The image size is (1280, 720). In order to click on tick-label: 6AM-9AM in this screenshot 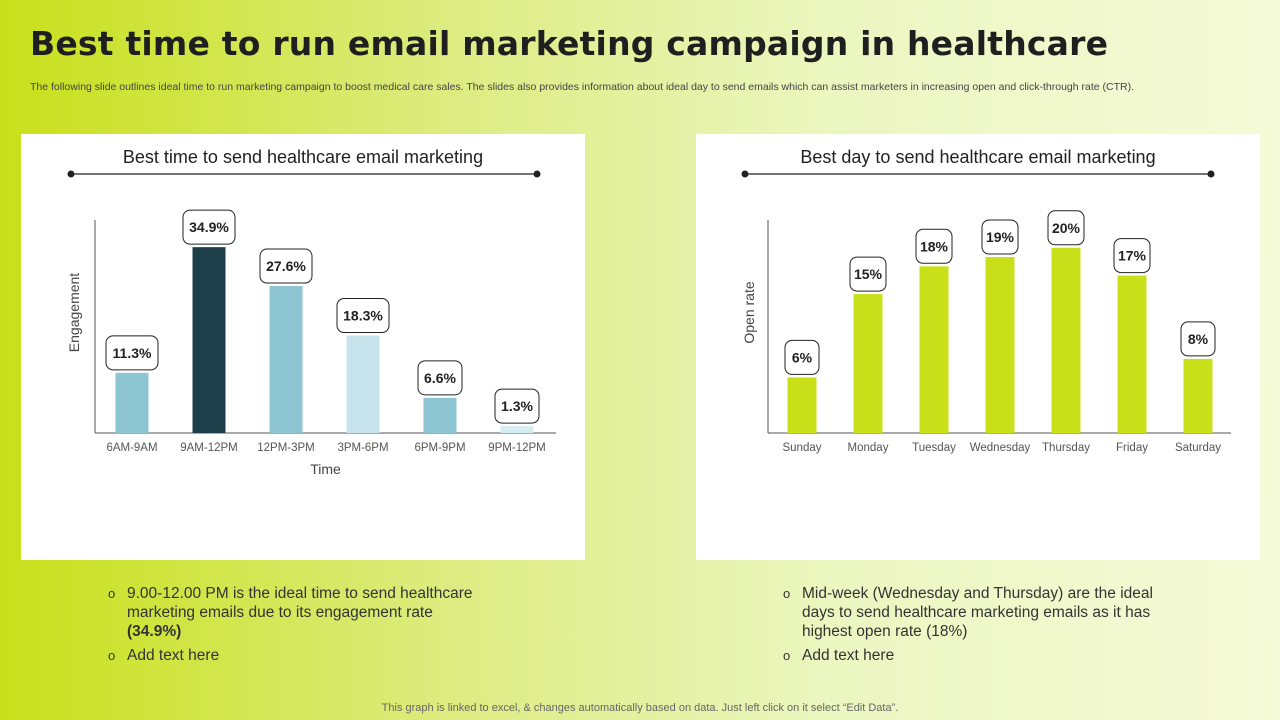, I will do `click(131, 448)`.